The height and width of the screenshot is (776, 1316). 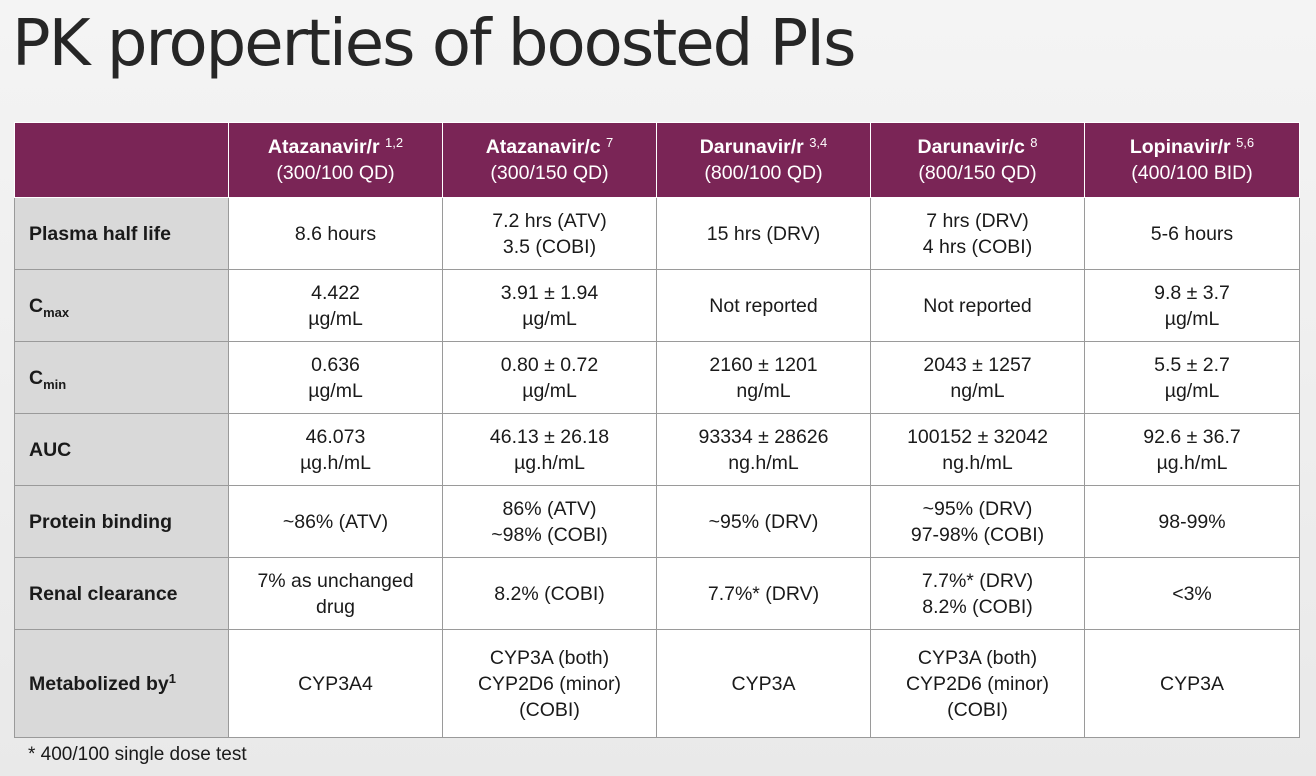 I want to click on slide-title: PK properties of boosted PIs, so click(x=434, y=44).